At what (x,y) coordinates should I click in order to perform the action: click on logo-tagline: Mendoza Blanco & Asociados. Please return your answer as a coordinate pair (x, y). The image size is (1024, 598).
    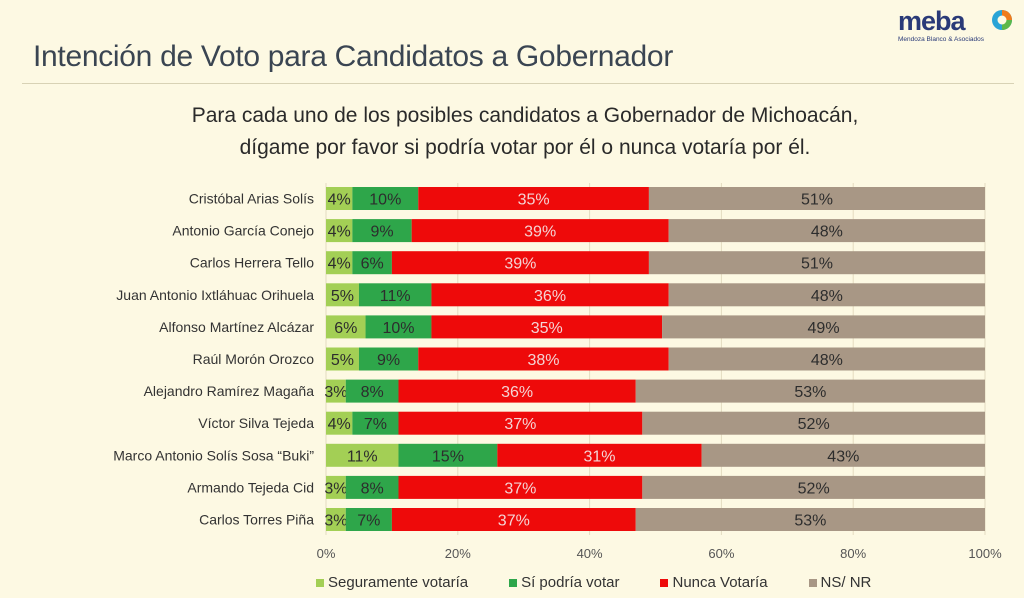
    Looking at the image, I should click on (941, 39).